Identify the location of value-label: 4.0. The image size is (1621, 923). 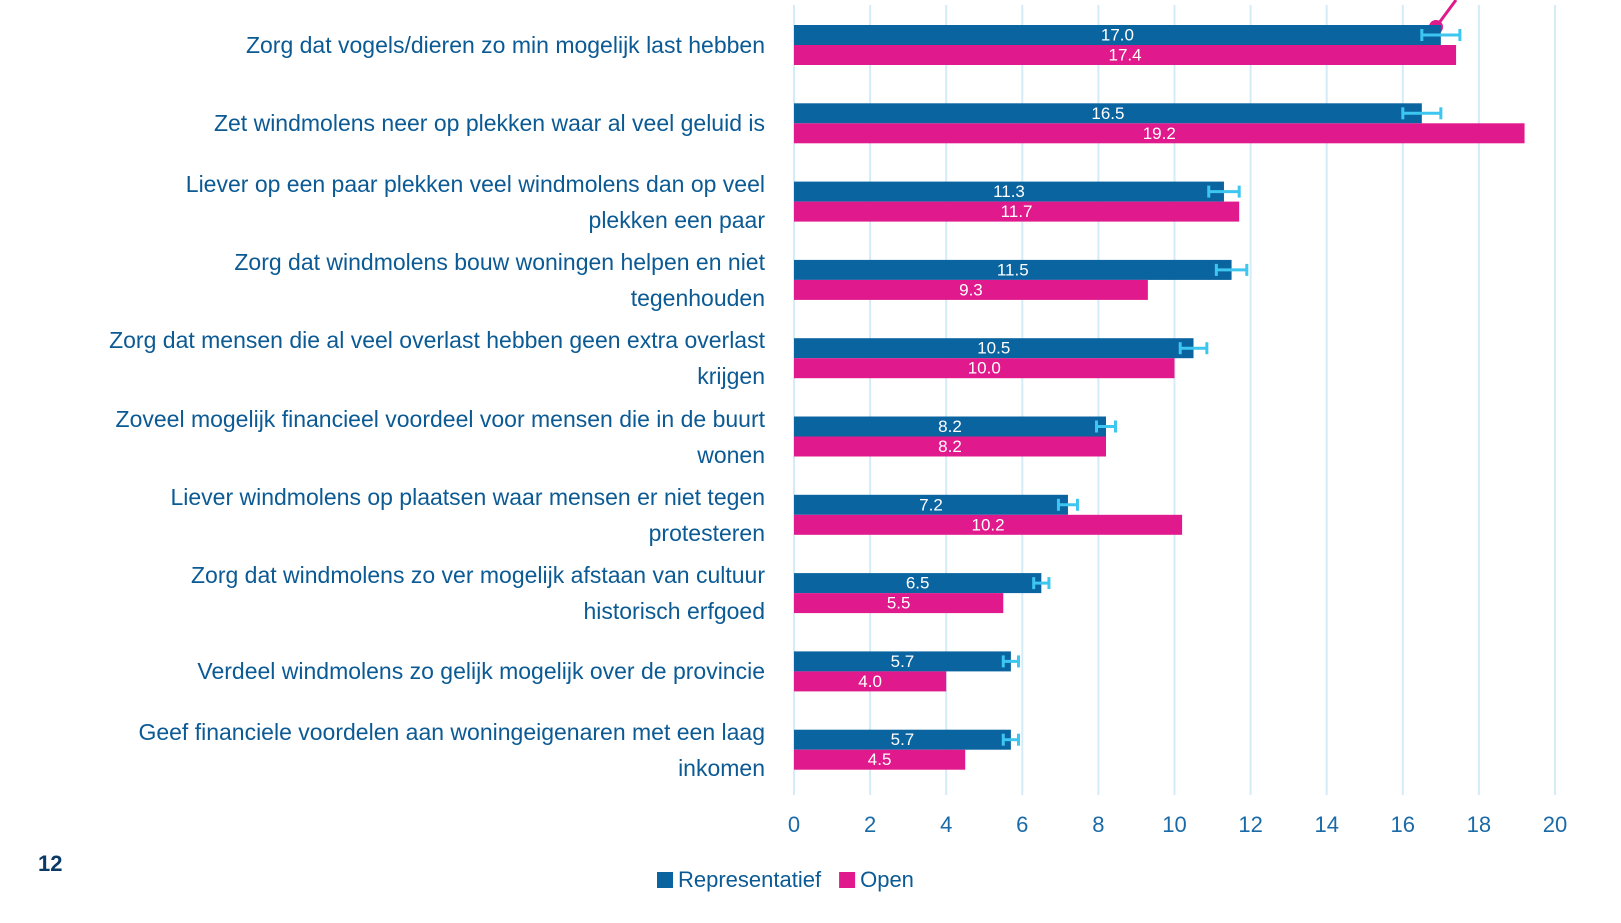
(870, 681).